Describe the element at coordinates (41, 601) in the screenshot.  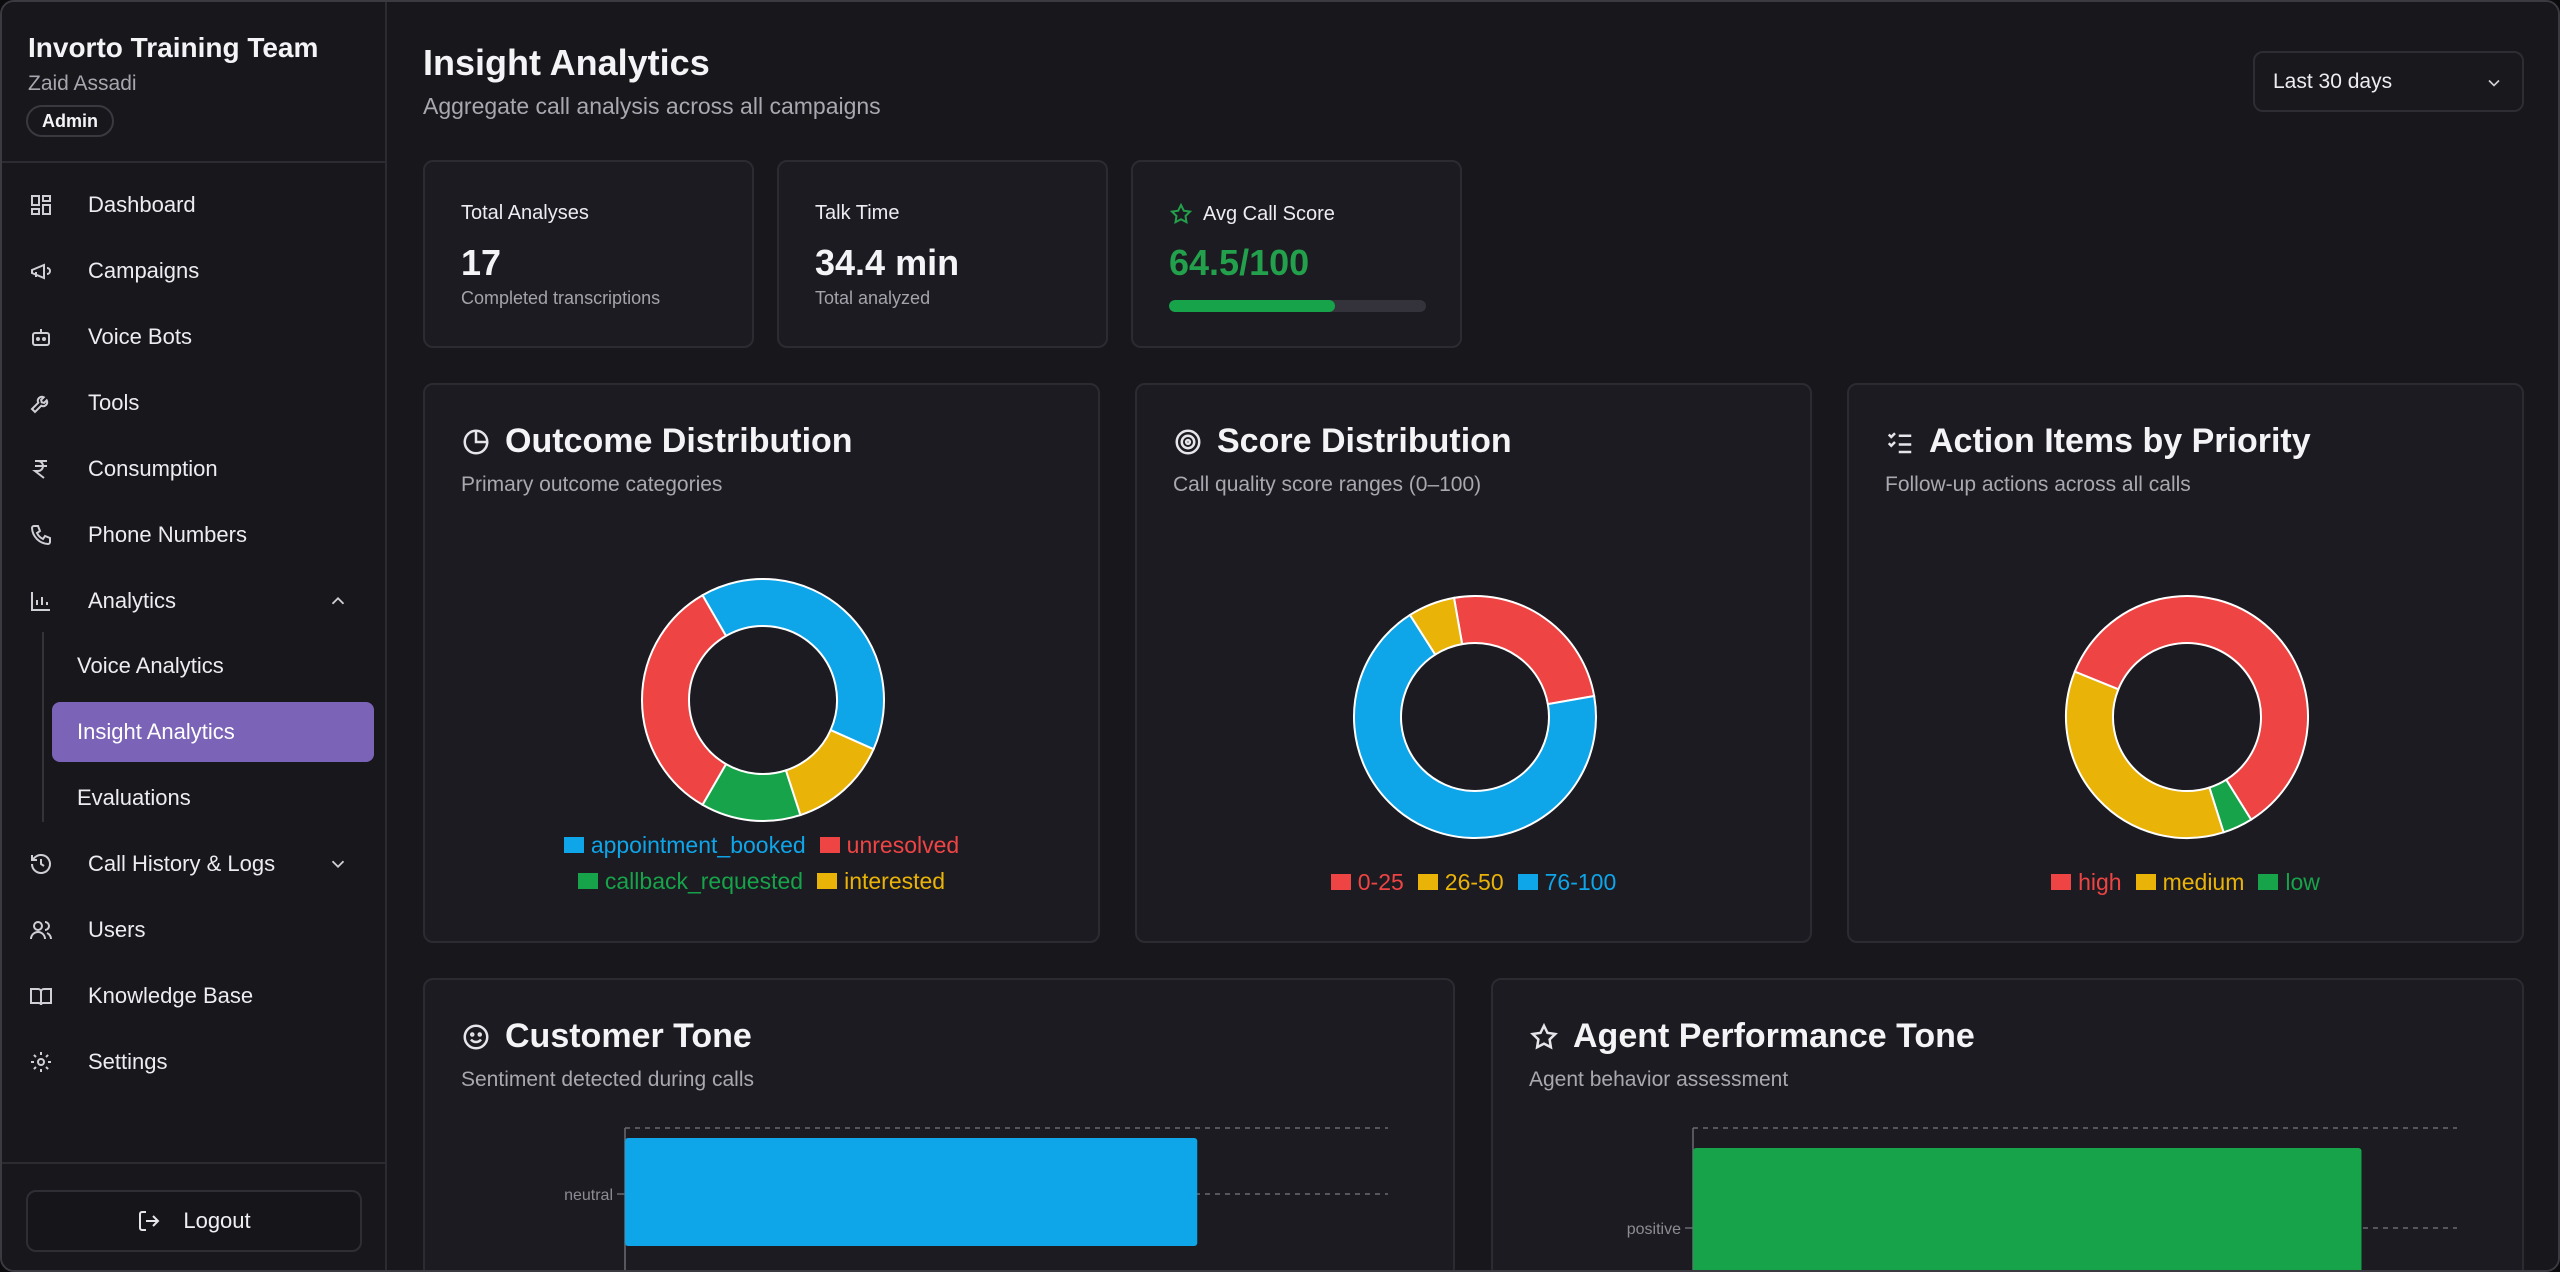
I see `bar-chart-icon` at that location.